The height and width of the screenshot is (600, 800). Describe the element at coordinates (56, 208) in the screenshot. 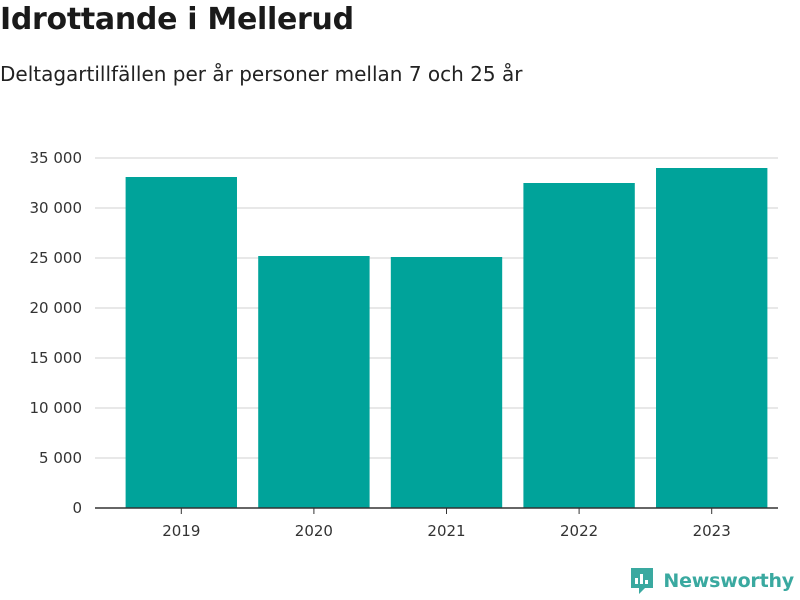

I see `y-tick-label: 30 000` at that location.